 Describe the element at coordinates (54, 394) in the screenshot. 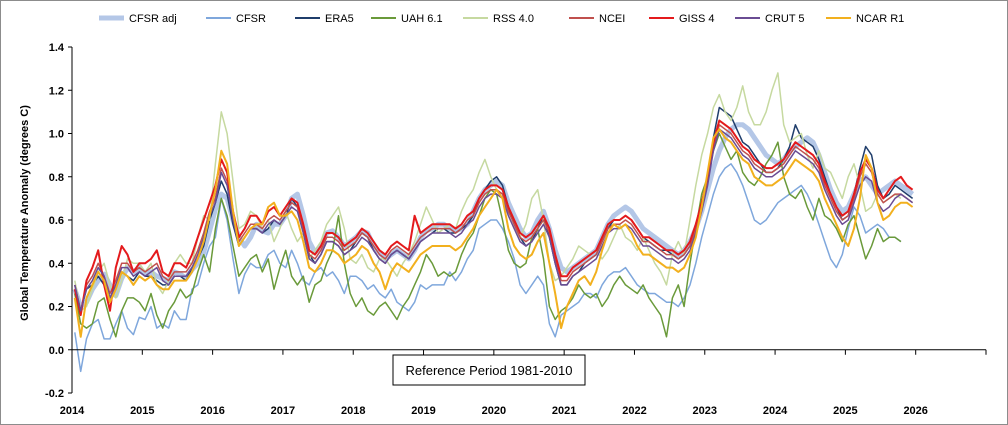

I see `y-tick-label: -0.2` at that location.